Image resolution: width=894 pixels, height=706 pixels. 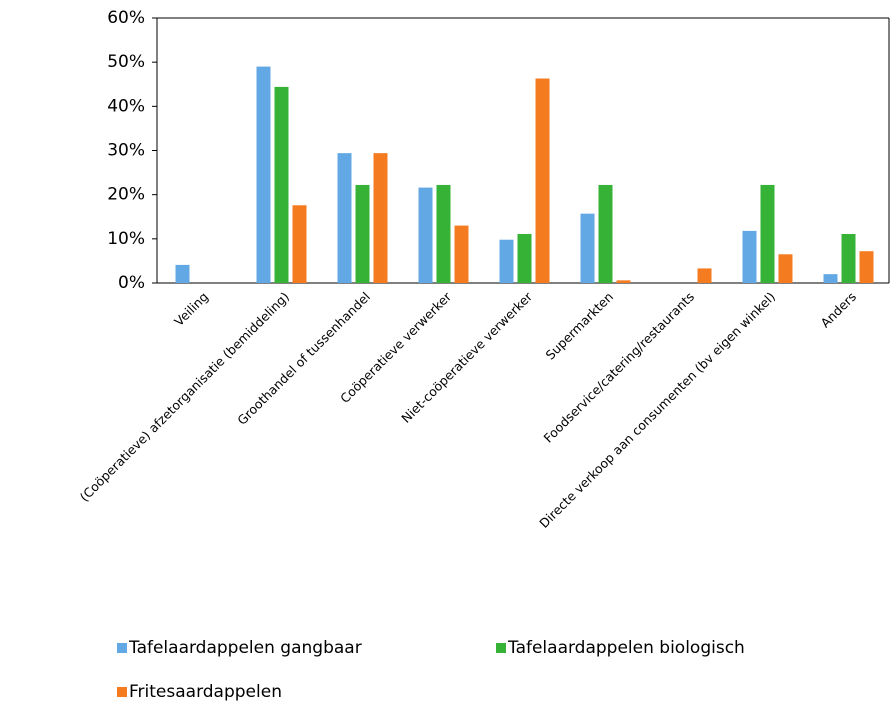 What do you see at coordinates (619, 367) in the screenshot?
I see `x-tick-label: Foodservice/catering/restaurants` at bounding box center [619, 367].